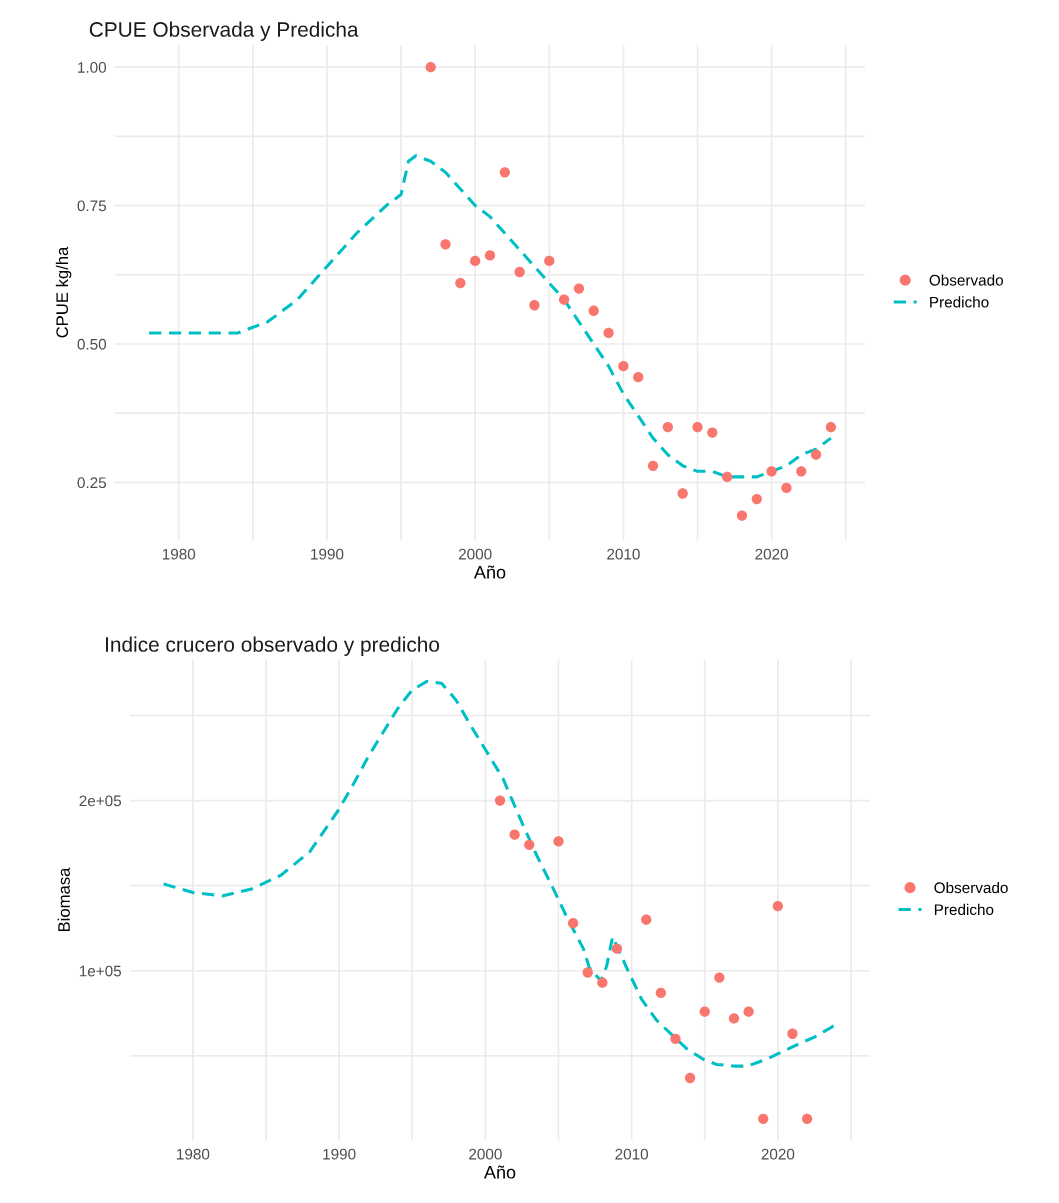 Image resolution: width=1059 pixels, height=1203 pixels. I want to click on y-tick-label: 2e+05, so click(100, 801).